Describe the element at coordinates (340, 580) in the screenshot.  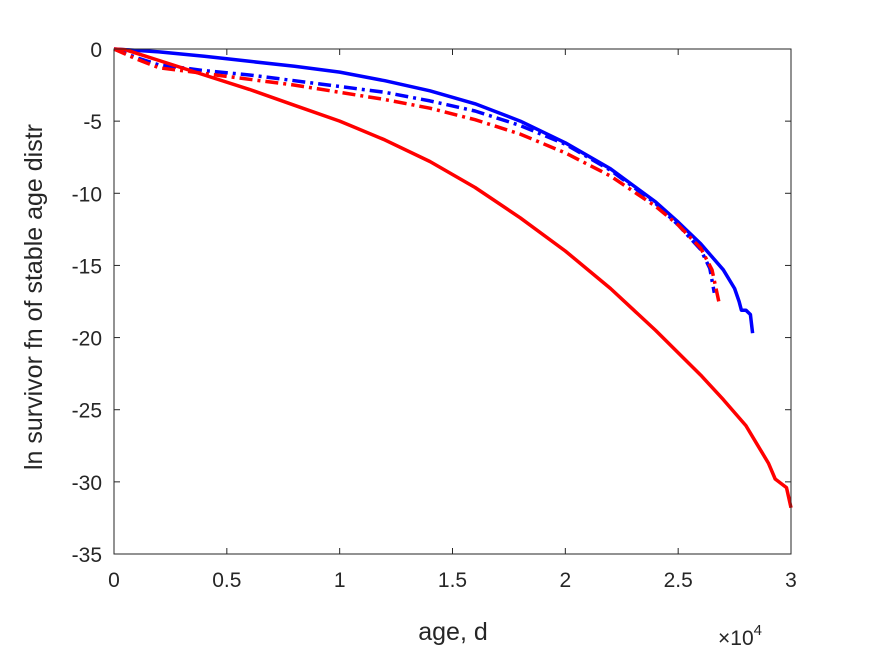
I see `x-tick-label: 1` at that location.